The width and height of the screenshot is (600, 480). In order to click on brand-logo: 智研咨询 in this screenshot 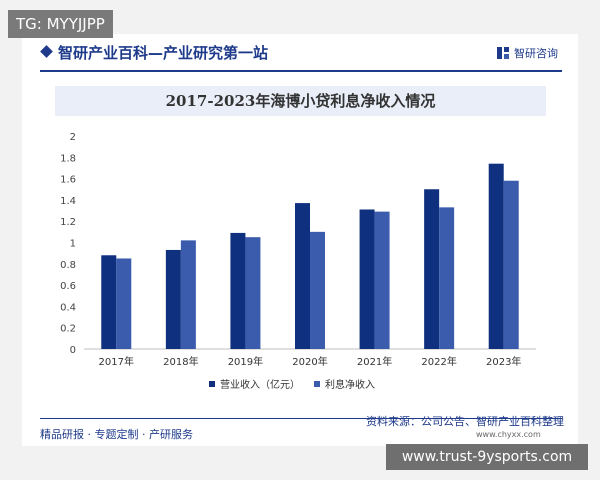, I will do `click(527, 53)`.